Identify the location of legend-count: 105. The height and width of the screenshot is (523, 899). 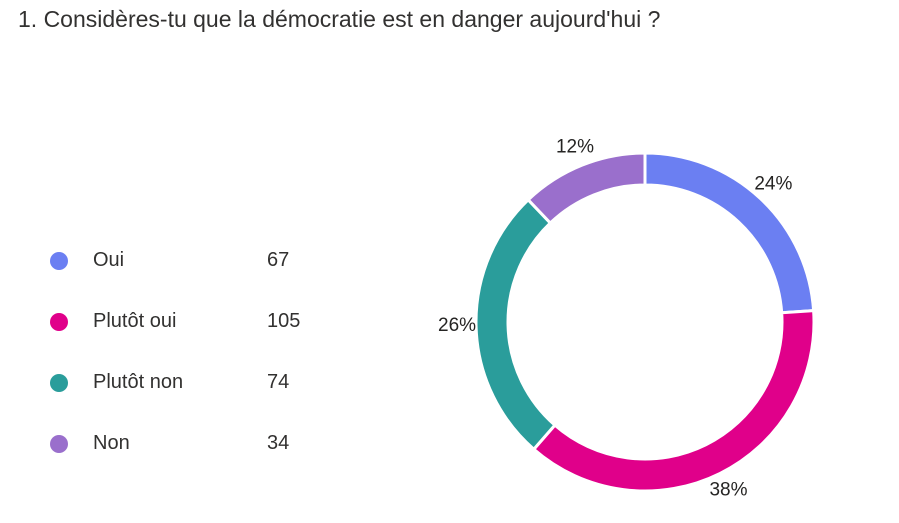
(284, 321).